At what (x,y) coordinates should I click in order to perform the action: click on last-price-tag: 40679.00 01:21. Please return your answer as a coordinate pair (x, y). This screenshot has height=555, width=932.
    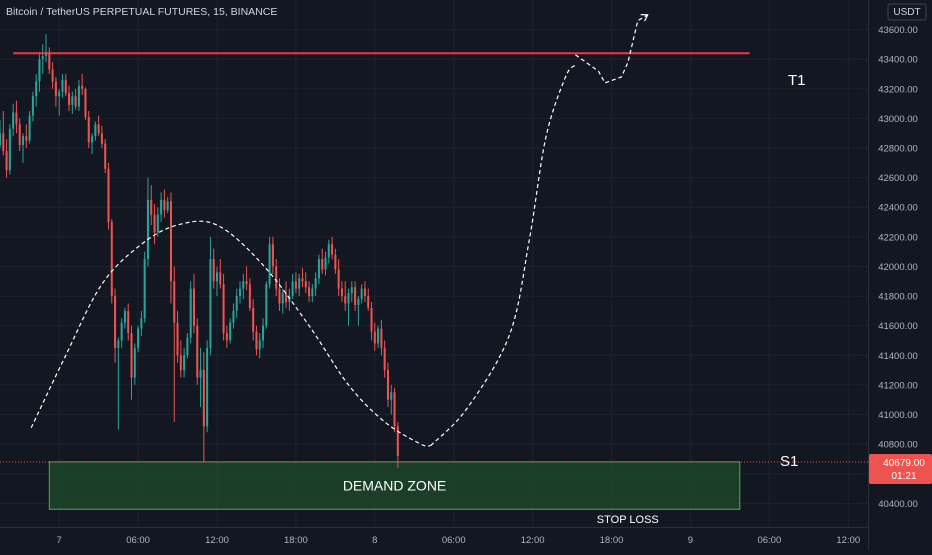
    Looking at the image, I should click on (900, 469).